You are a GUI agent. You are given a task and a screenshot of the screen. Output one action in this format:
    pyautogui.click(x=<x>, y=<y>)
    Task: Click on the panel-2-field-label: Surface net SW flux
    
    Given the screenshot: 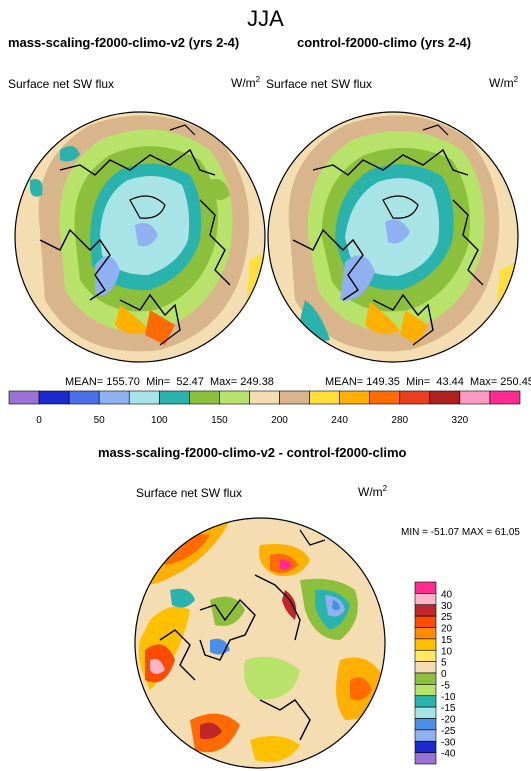 What is the action you would take?
    pyautogui.click(x=319, y=84)
    